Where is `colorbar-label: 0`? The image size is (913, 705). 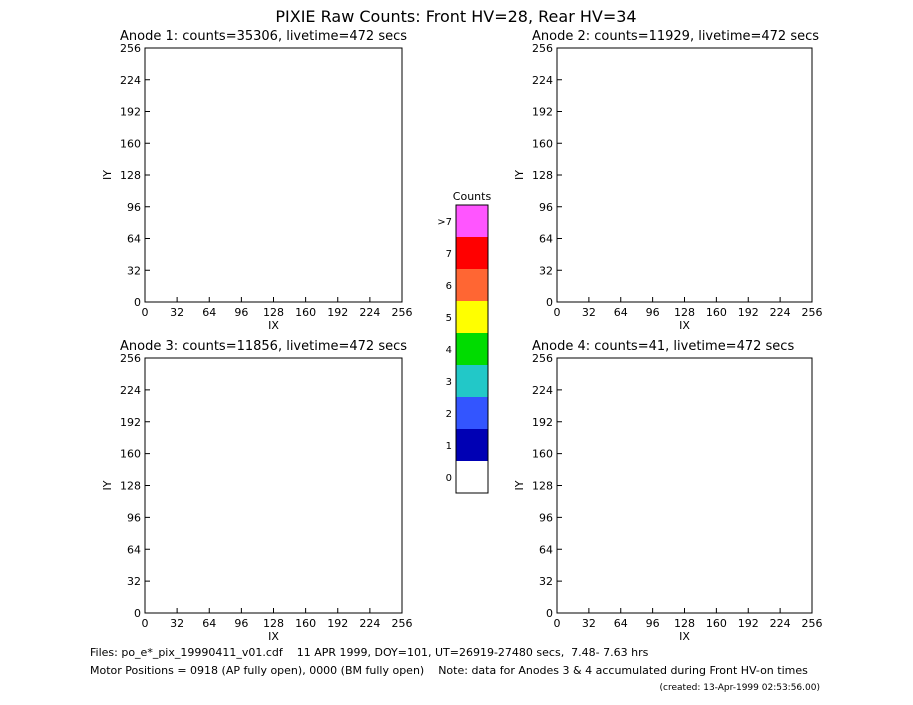 colorbar-label: 0 is located at coordinates (449, 478).